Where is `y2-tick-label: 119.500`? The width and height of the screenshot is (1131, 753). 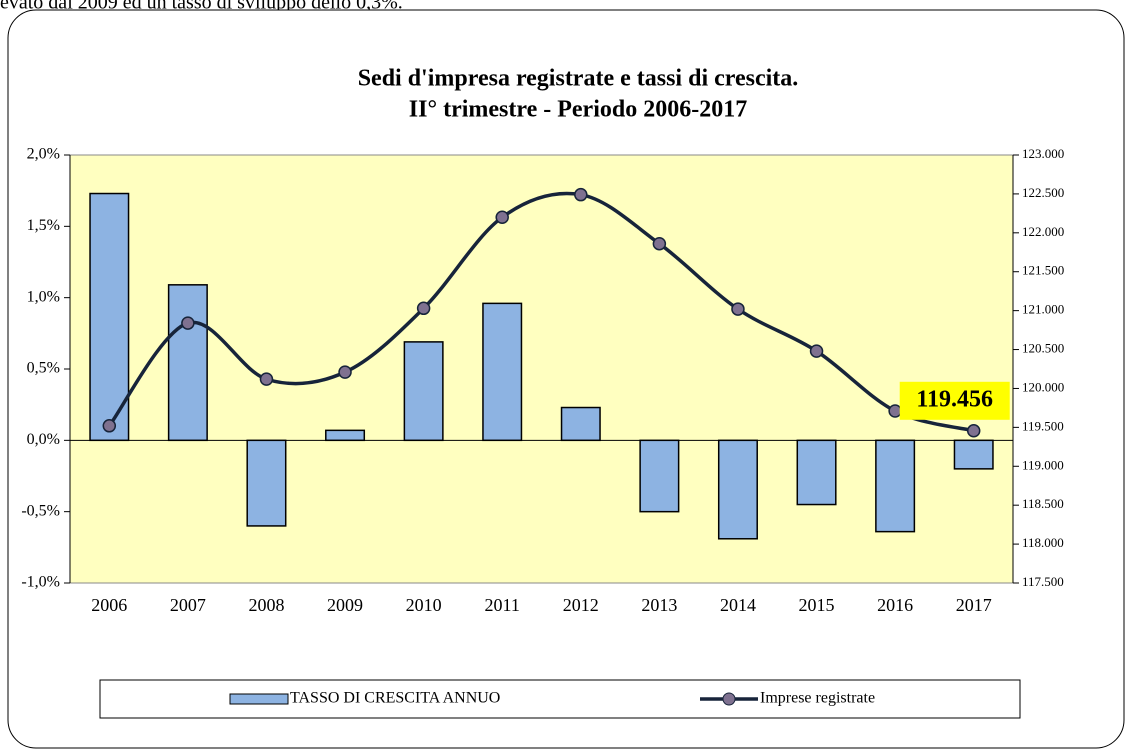 y2-tick-label: 119.500 is located at coordinates (1043, 425).